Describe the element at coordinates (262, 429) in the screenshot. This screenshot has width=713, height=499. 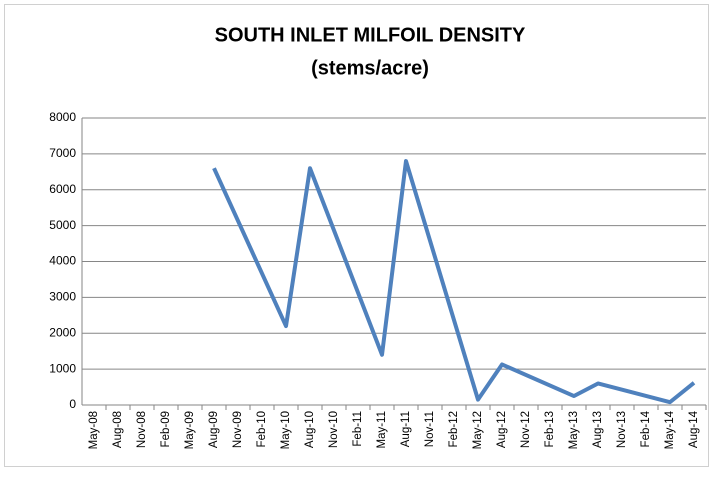
I see `x-tick-label: Feb-10` at that location.